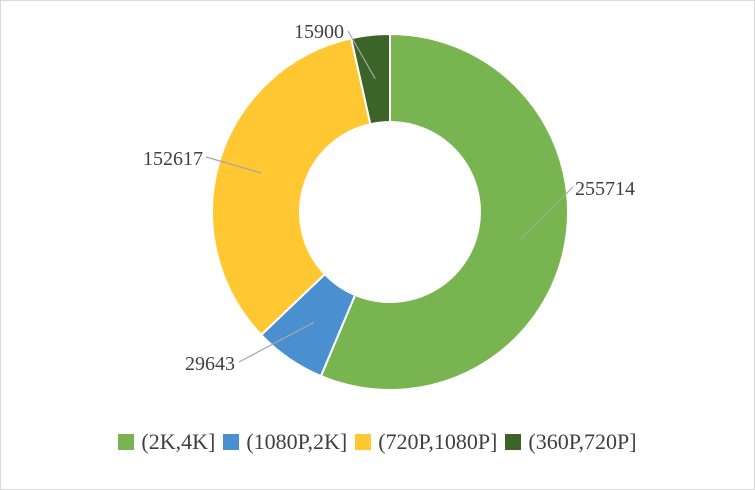  I want to click on data-label: 15900, so click(319, 32).